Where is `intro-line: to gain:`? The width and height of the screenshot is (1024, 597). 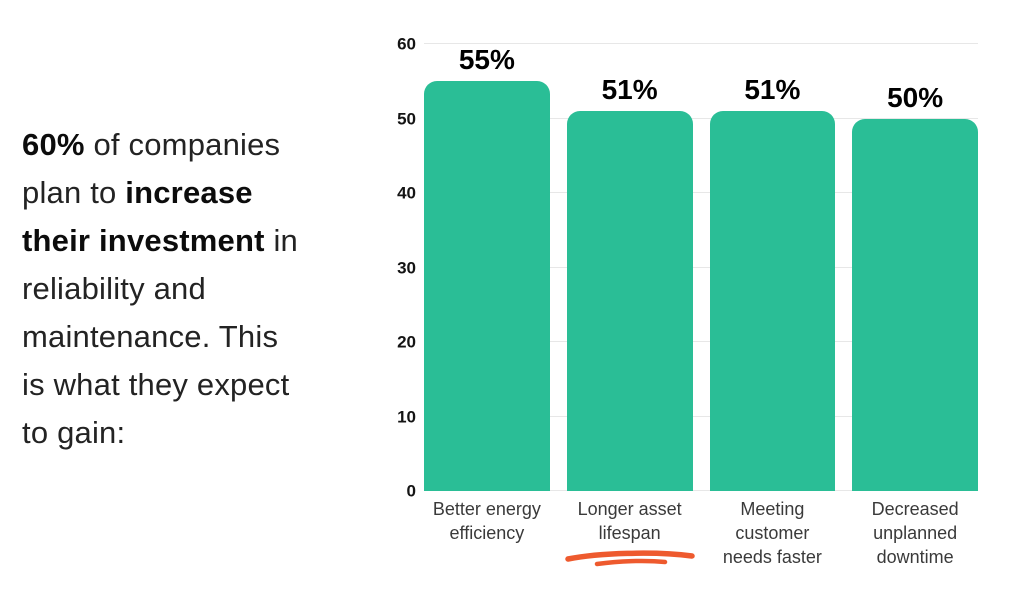 intro-line: to gain: is located at coordinates (200, 433).